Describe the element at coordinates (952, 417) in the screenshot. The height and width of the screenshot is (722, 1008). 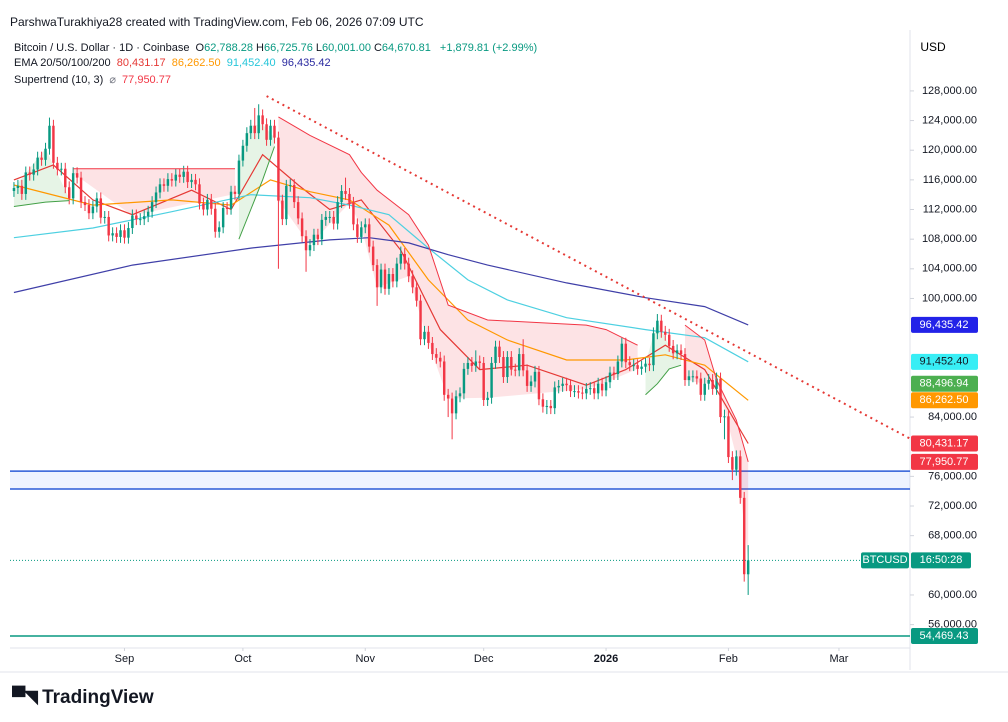
I see `y-tick-label: 84,000.00` at that location.